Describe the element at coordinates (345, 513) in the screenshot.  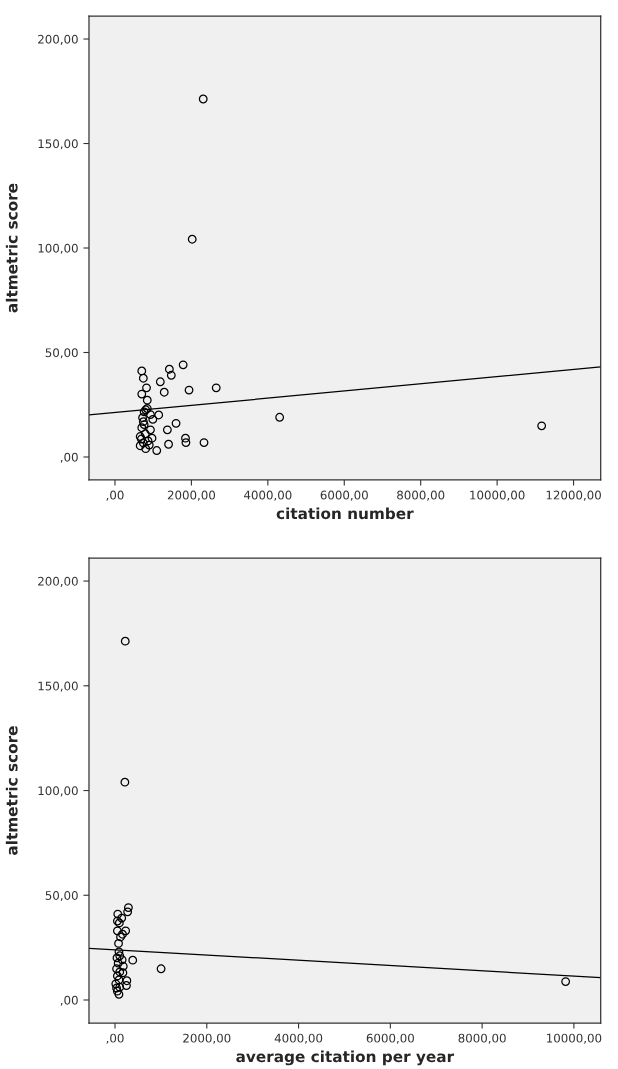
I see `x-axis-title: citation number` at that location.